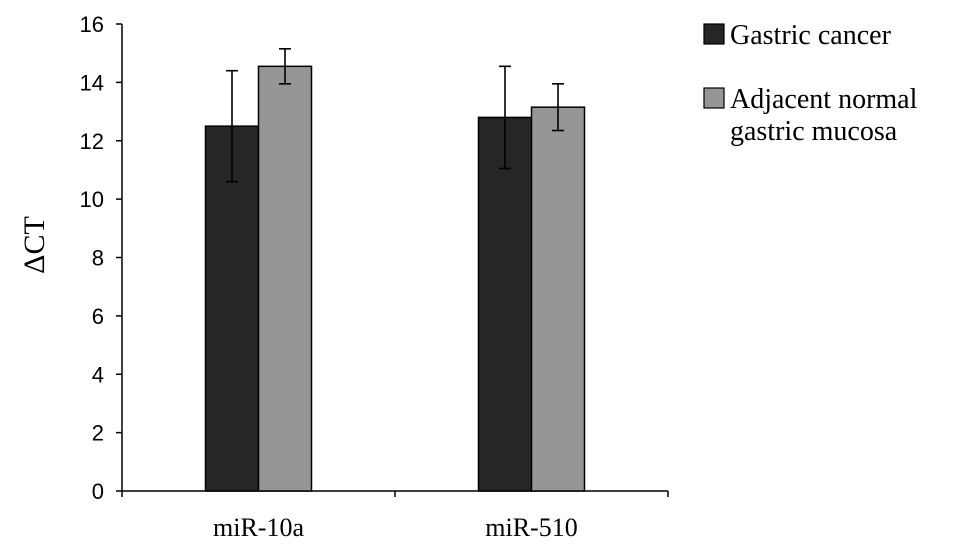  Describe the element at coordinates (92, 82) in the screenshot. I see `y-tick-label: 14` at that location.